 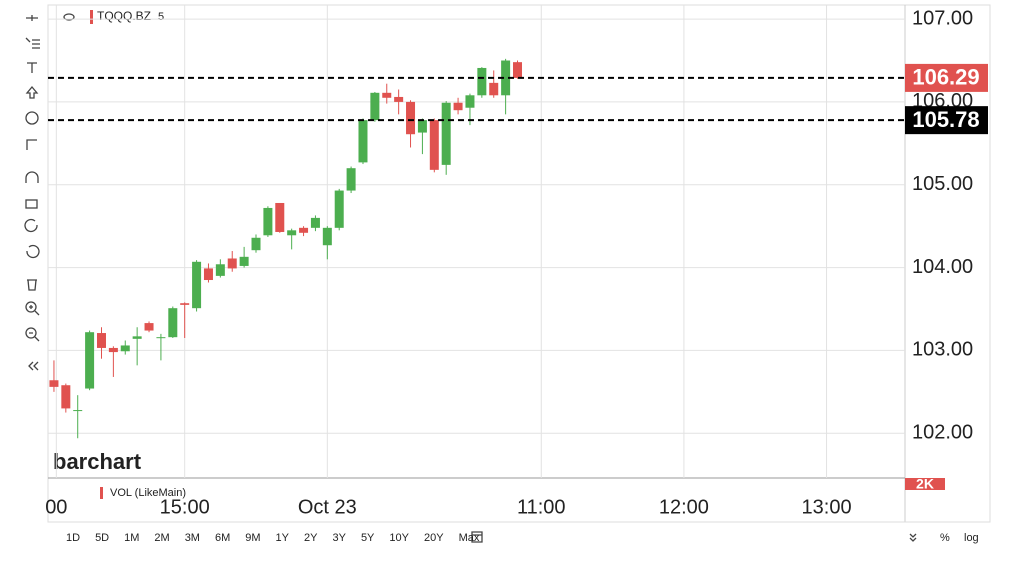 I want to click on range-button: 2M, so click(x=161, y=538).